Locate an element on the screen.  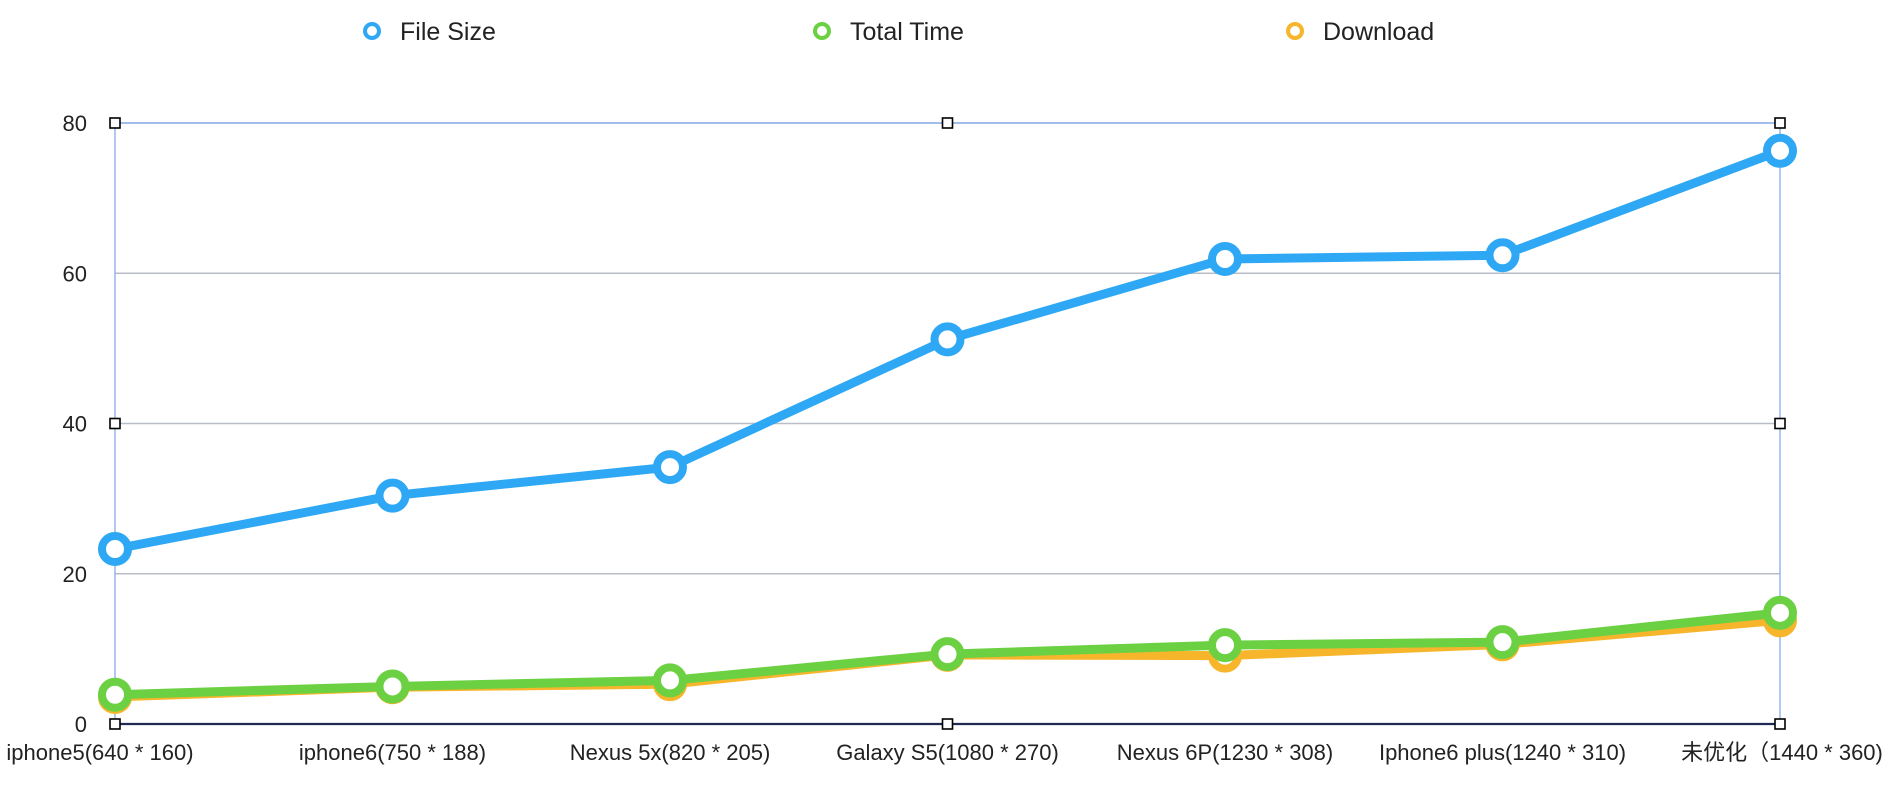
y-tick-label: 80 is located at coordinates (75, 123).